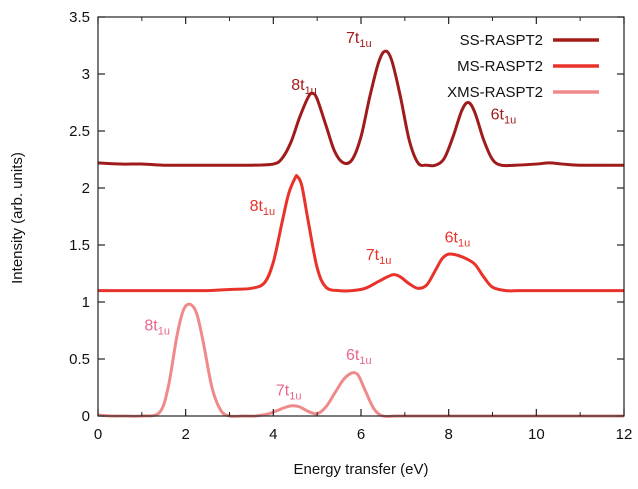 Image resolution: width=638 pixels, height=489 pixels. What do you see at coordinates (79, 359) in the screenshot?
I see `y-tick-label: 0.5` at bounding box center [79, 359].